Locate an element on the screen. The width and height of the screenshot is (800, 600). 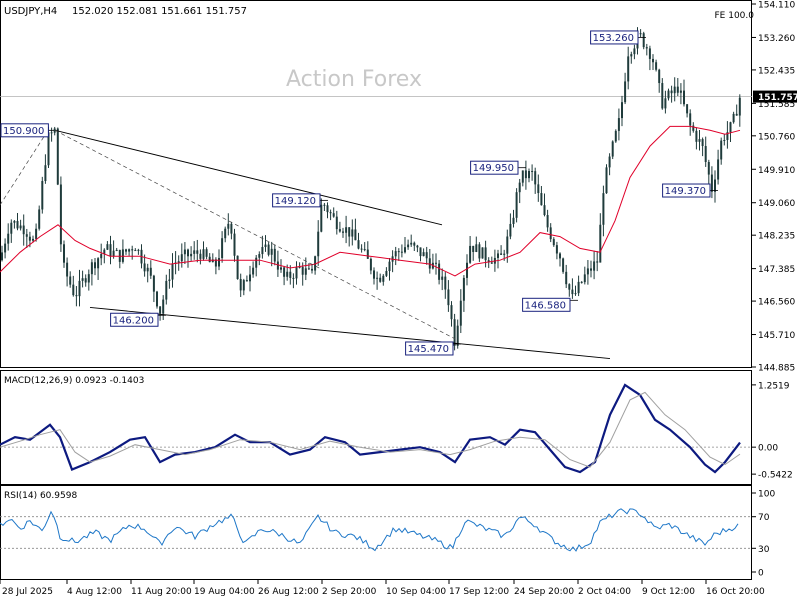
time-tick-label: 9 Oct 12:00 is located at coordinates (668, 592).